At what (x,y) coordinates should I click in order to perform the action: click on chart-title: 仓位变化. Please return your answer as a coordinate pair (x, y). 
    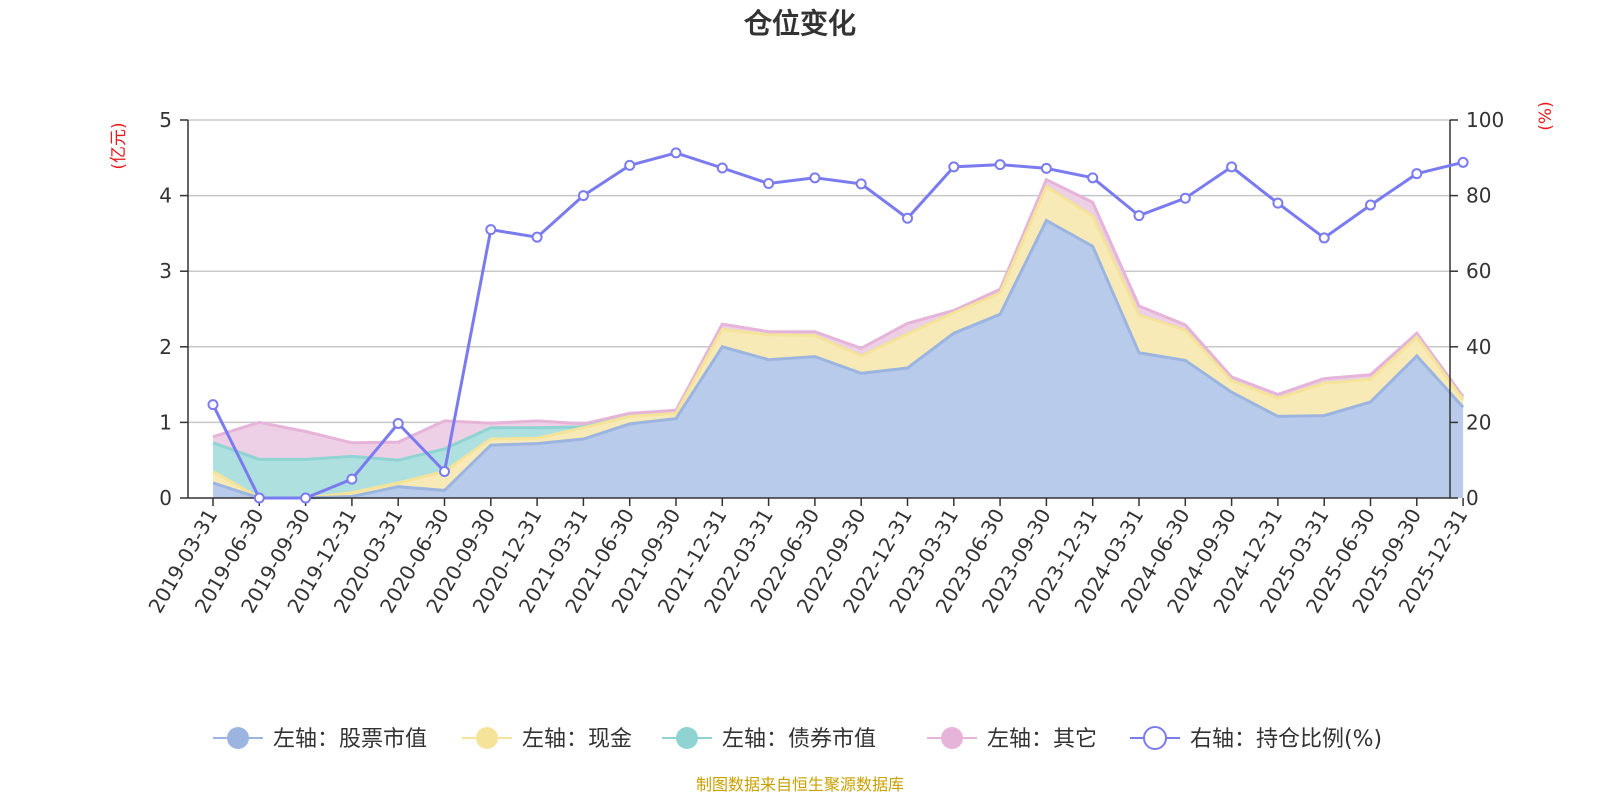
    Looking at the image, I should click on (800, 23).